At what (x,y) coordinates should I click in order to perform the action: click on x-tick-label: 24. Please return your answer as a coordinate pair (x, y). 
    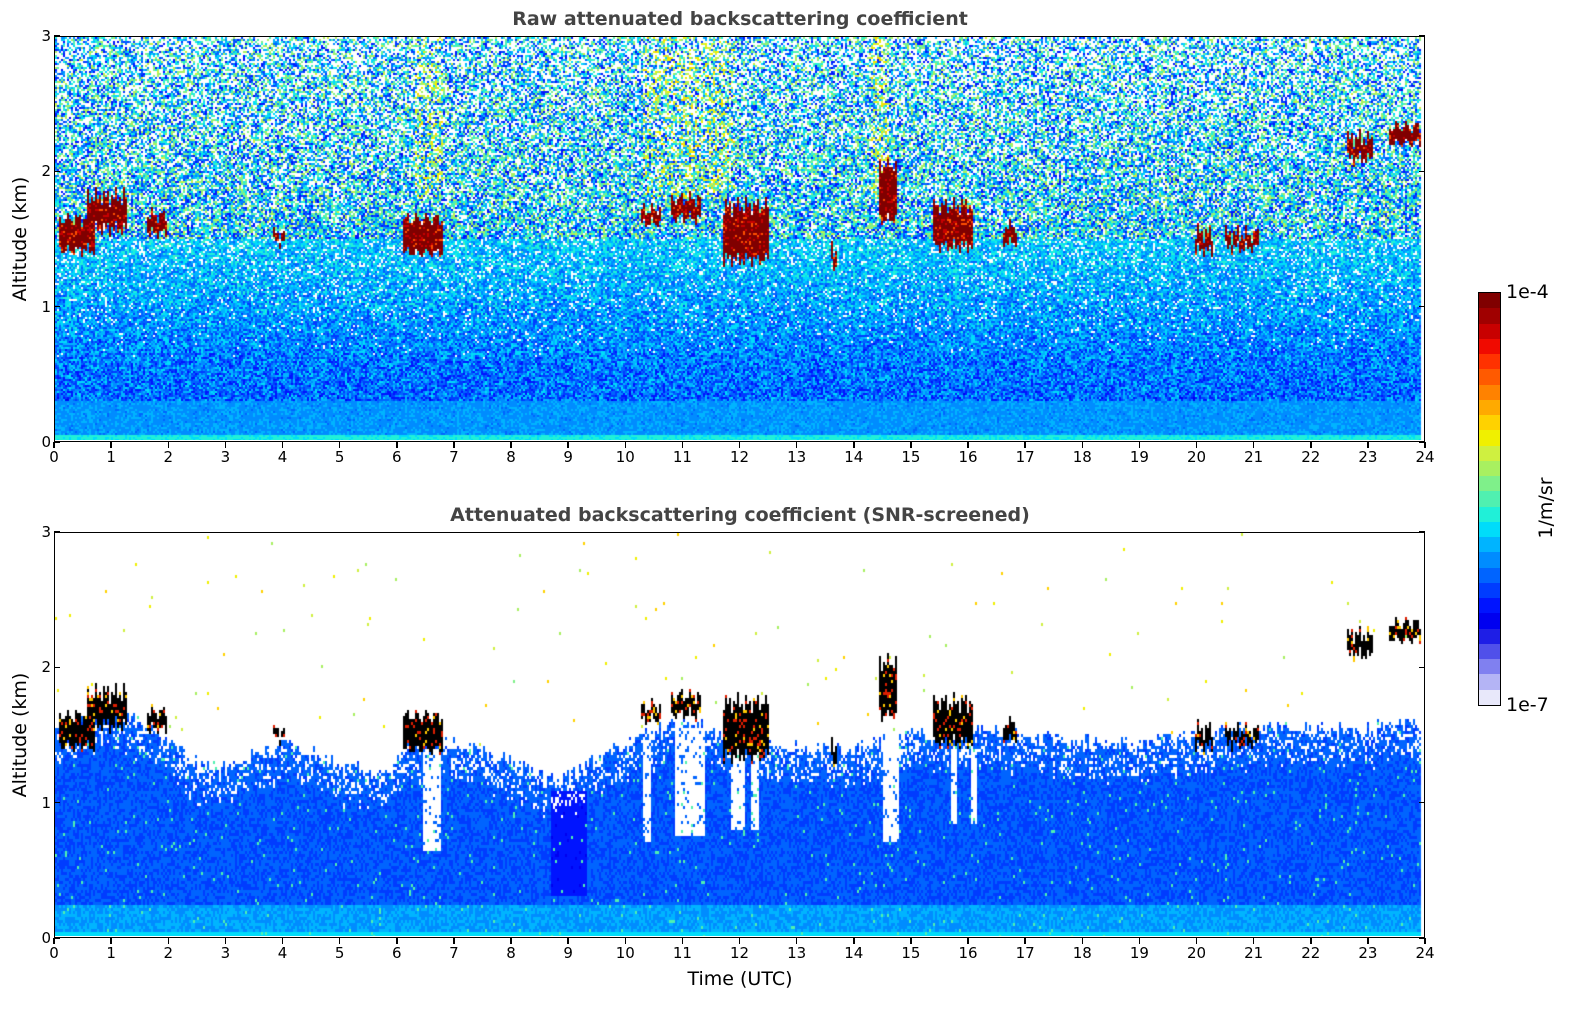
    Looking at the image, I should click on (1425, 457).